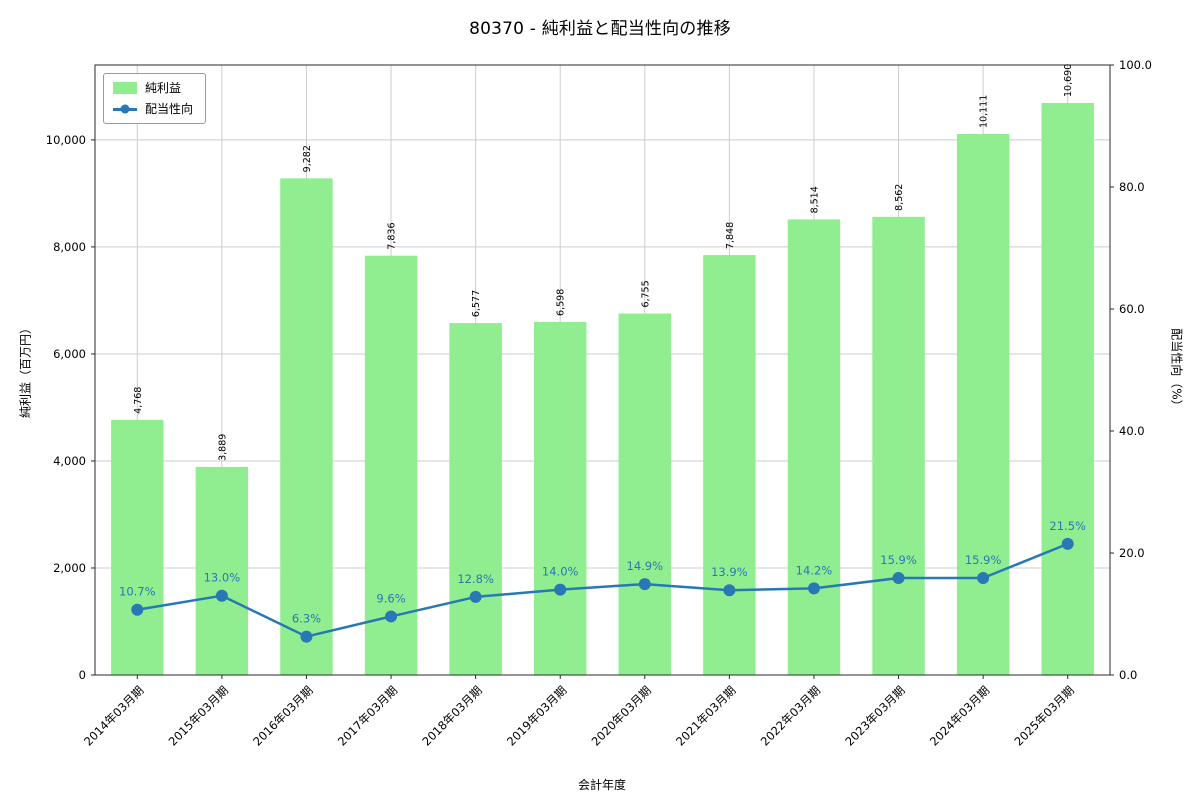 This screenshot has width=1200, height=800. What do you see at coordinates (367, 715) in the screenshot?
I see `x-tick-label: 2017年03月期` at bounding box center [367, 715].